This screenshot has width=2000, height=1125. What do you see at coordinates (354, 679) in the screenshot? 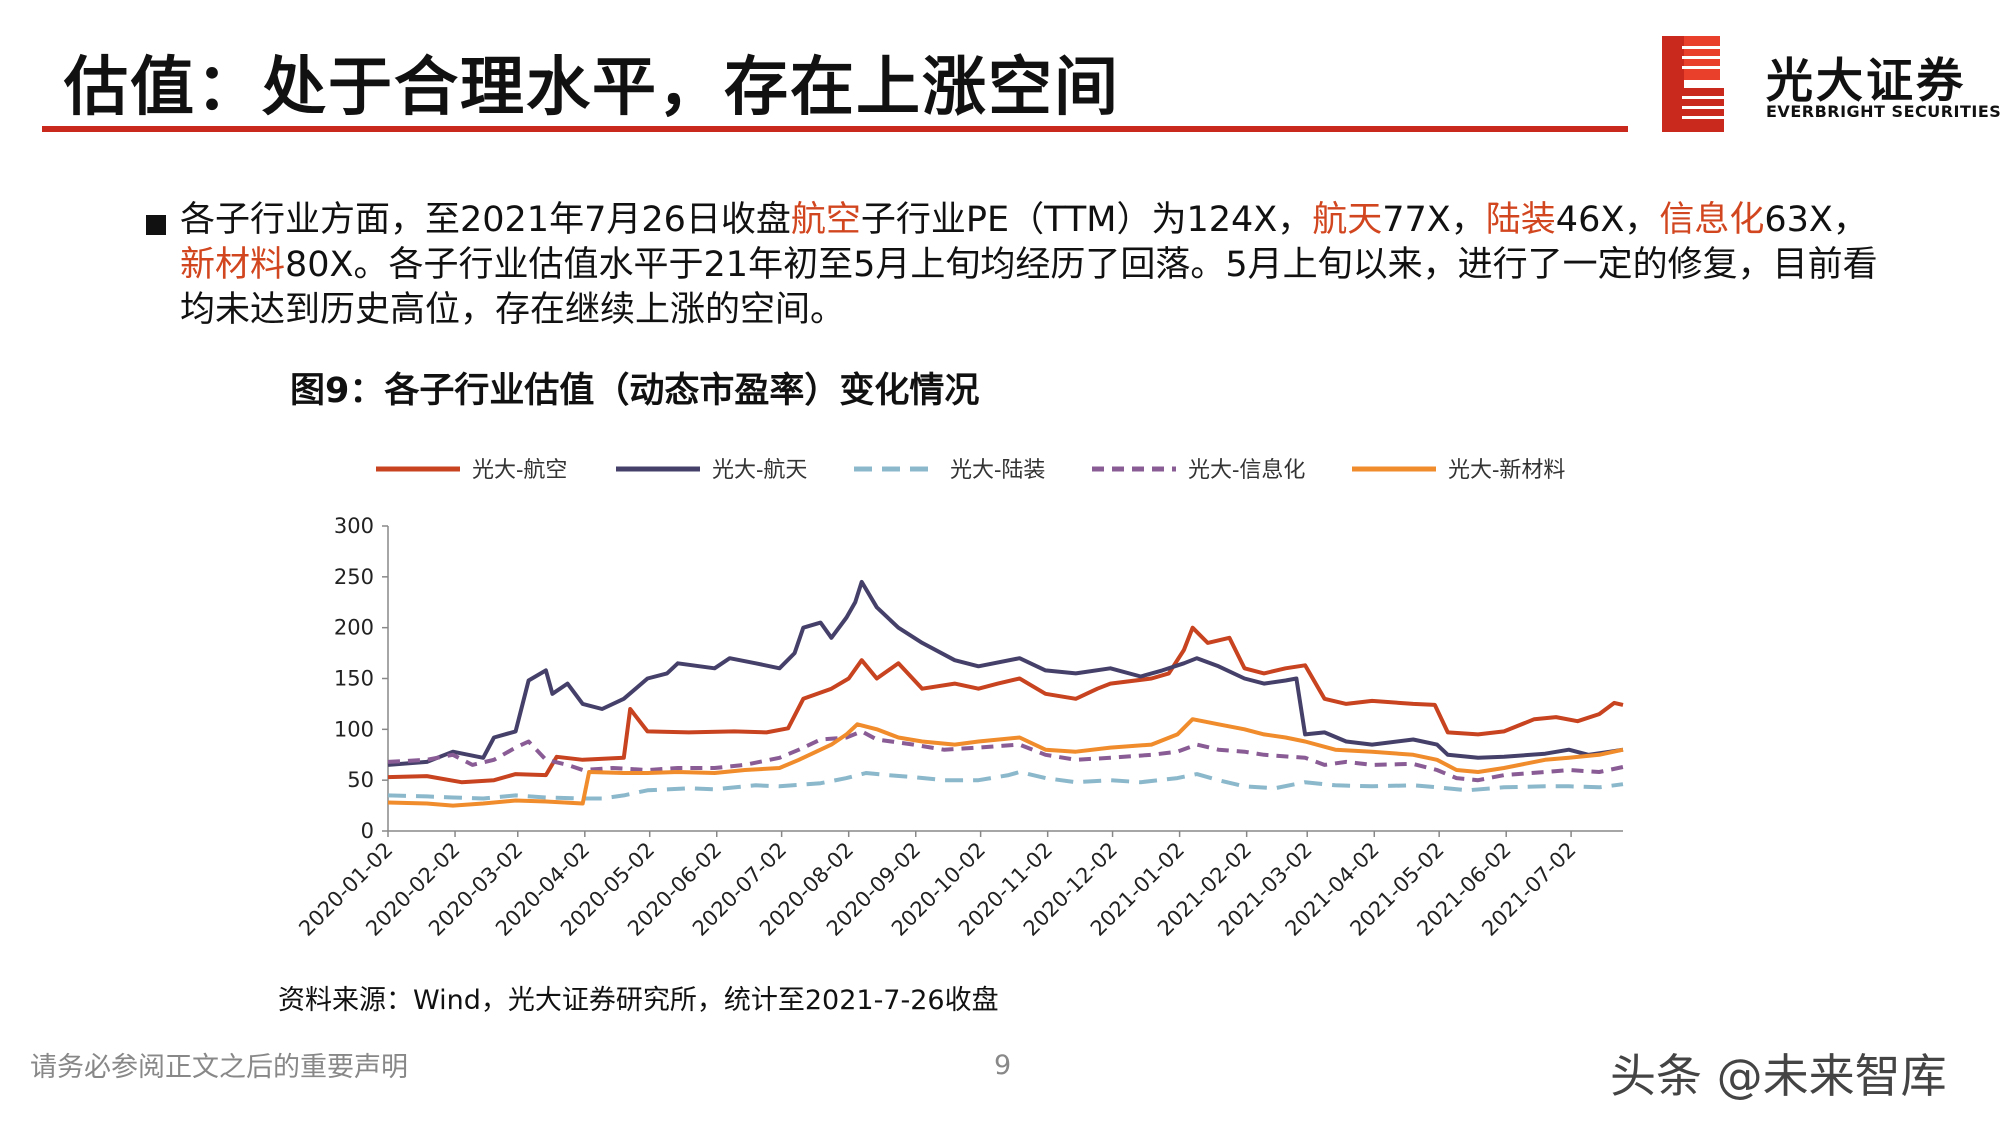
I see `y-tick-label: 150` at bounding box center [354, 679].